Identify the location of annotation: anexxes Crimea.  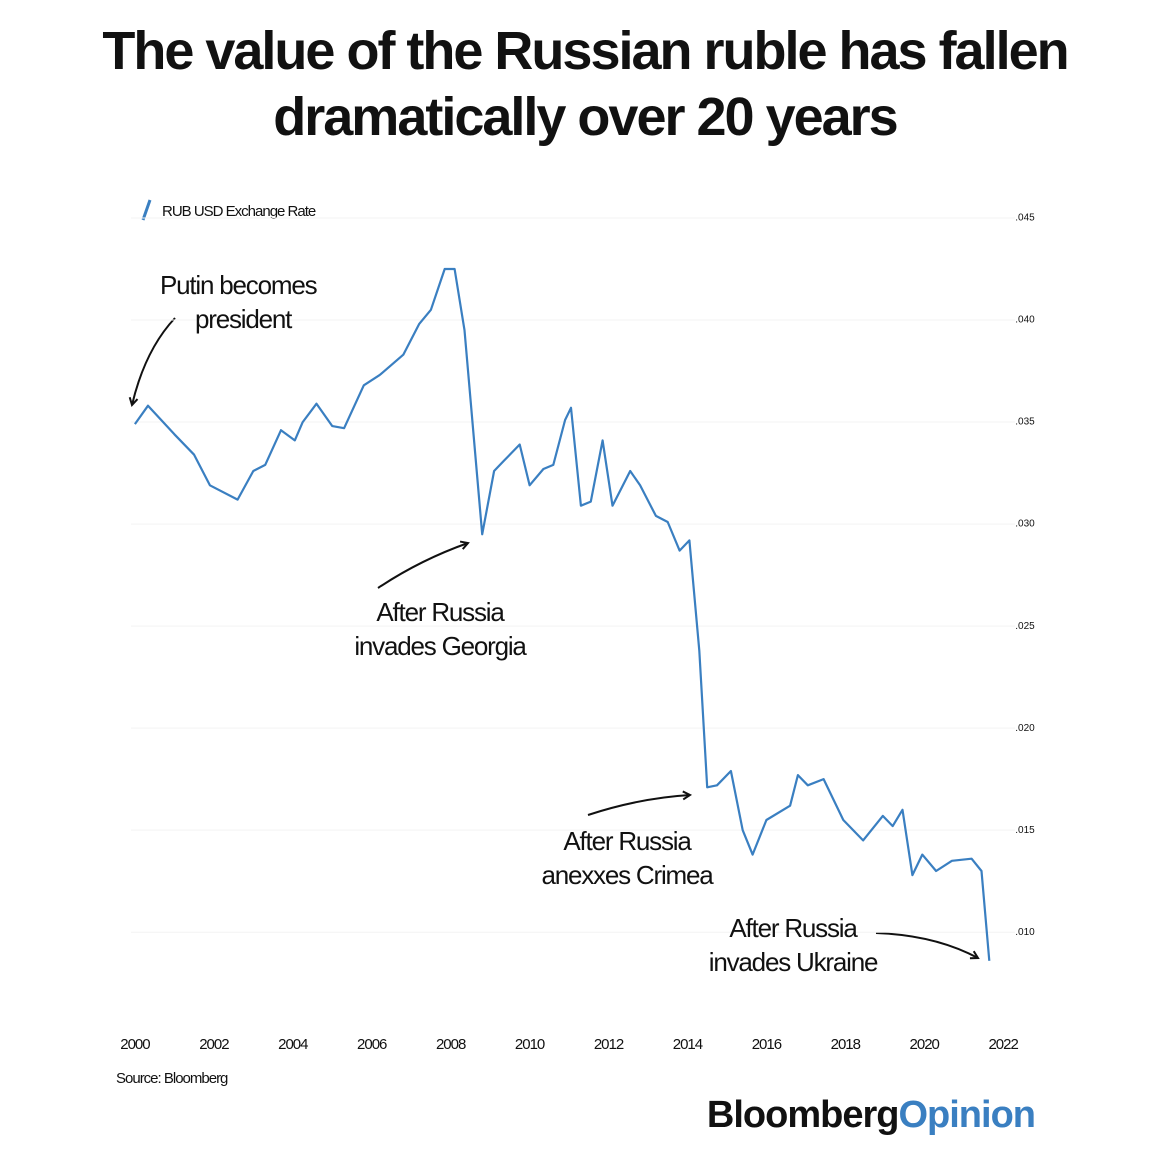
(627, 875).